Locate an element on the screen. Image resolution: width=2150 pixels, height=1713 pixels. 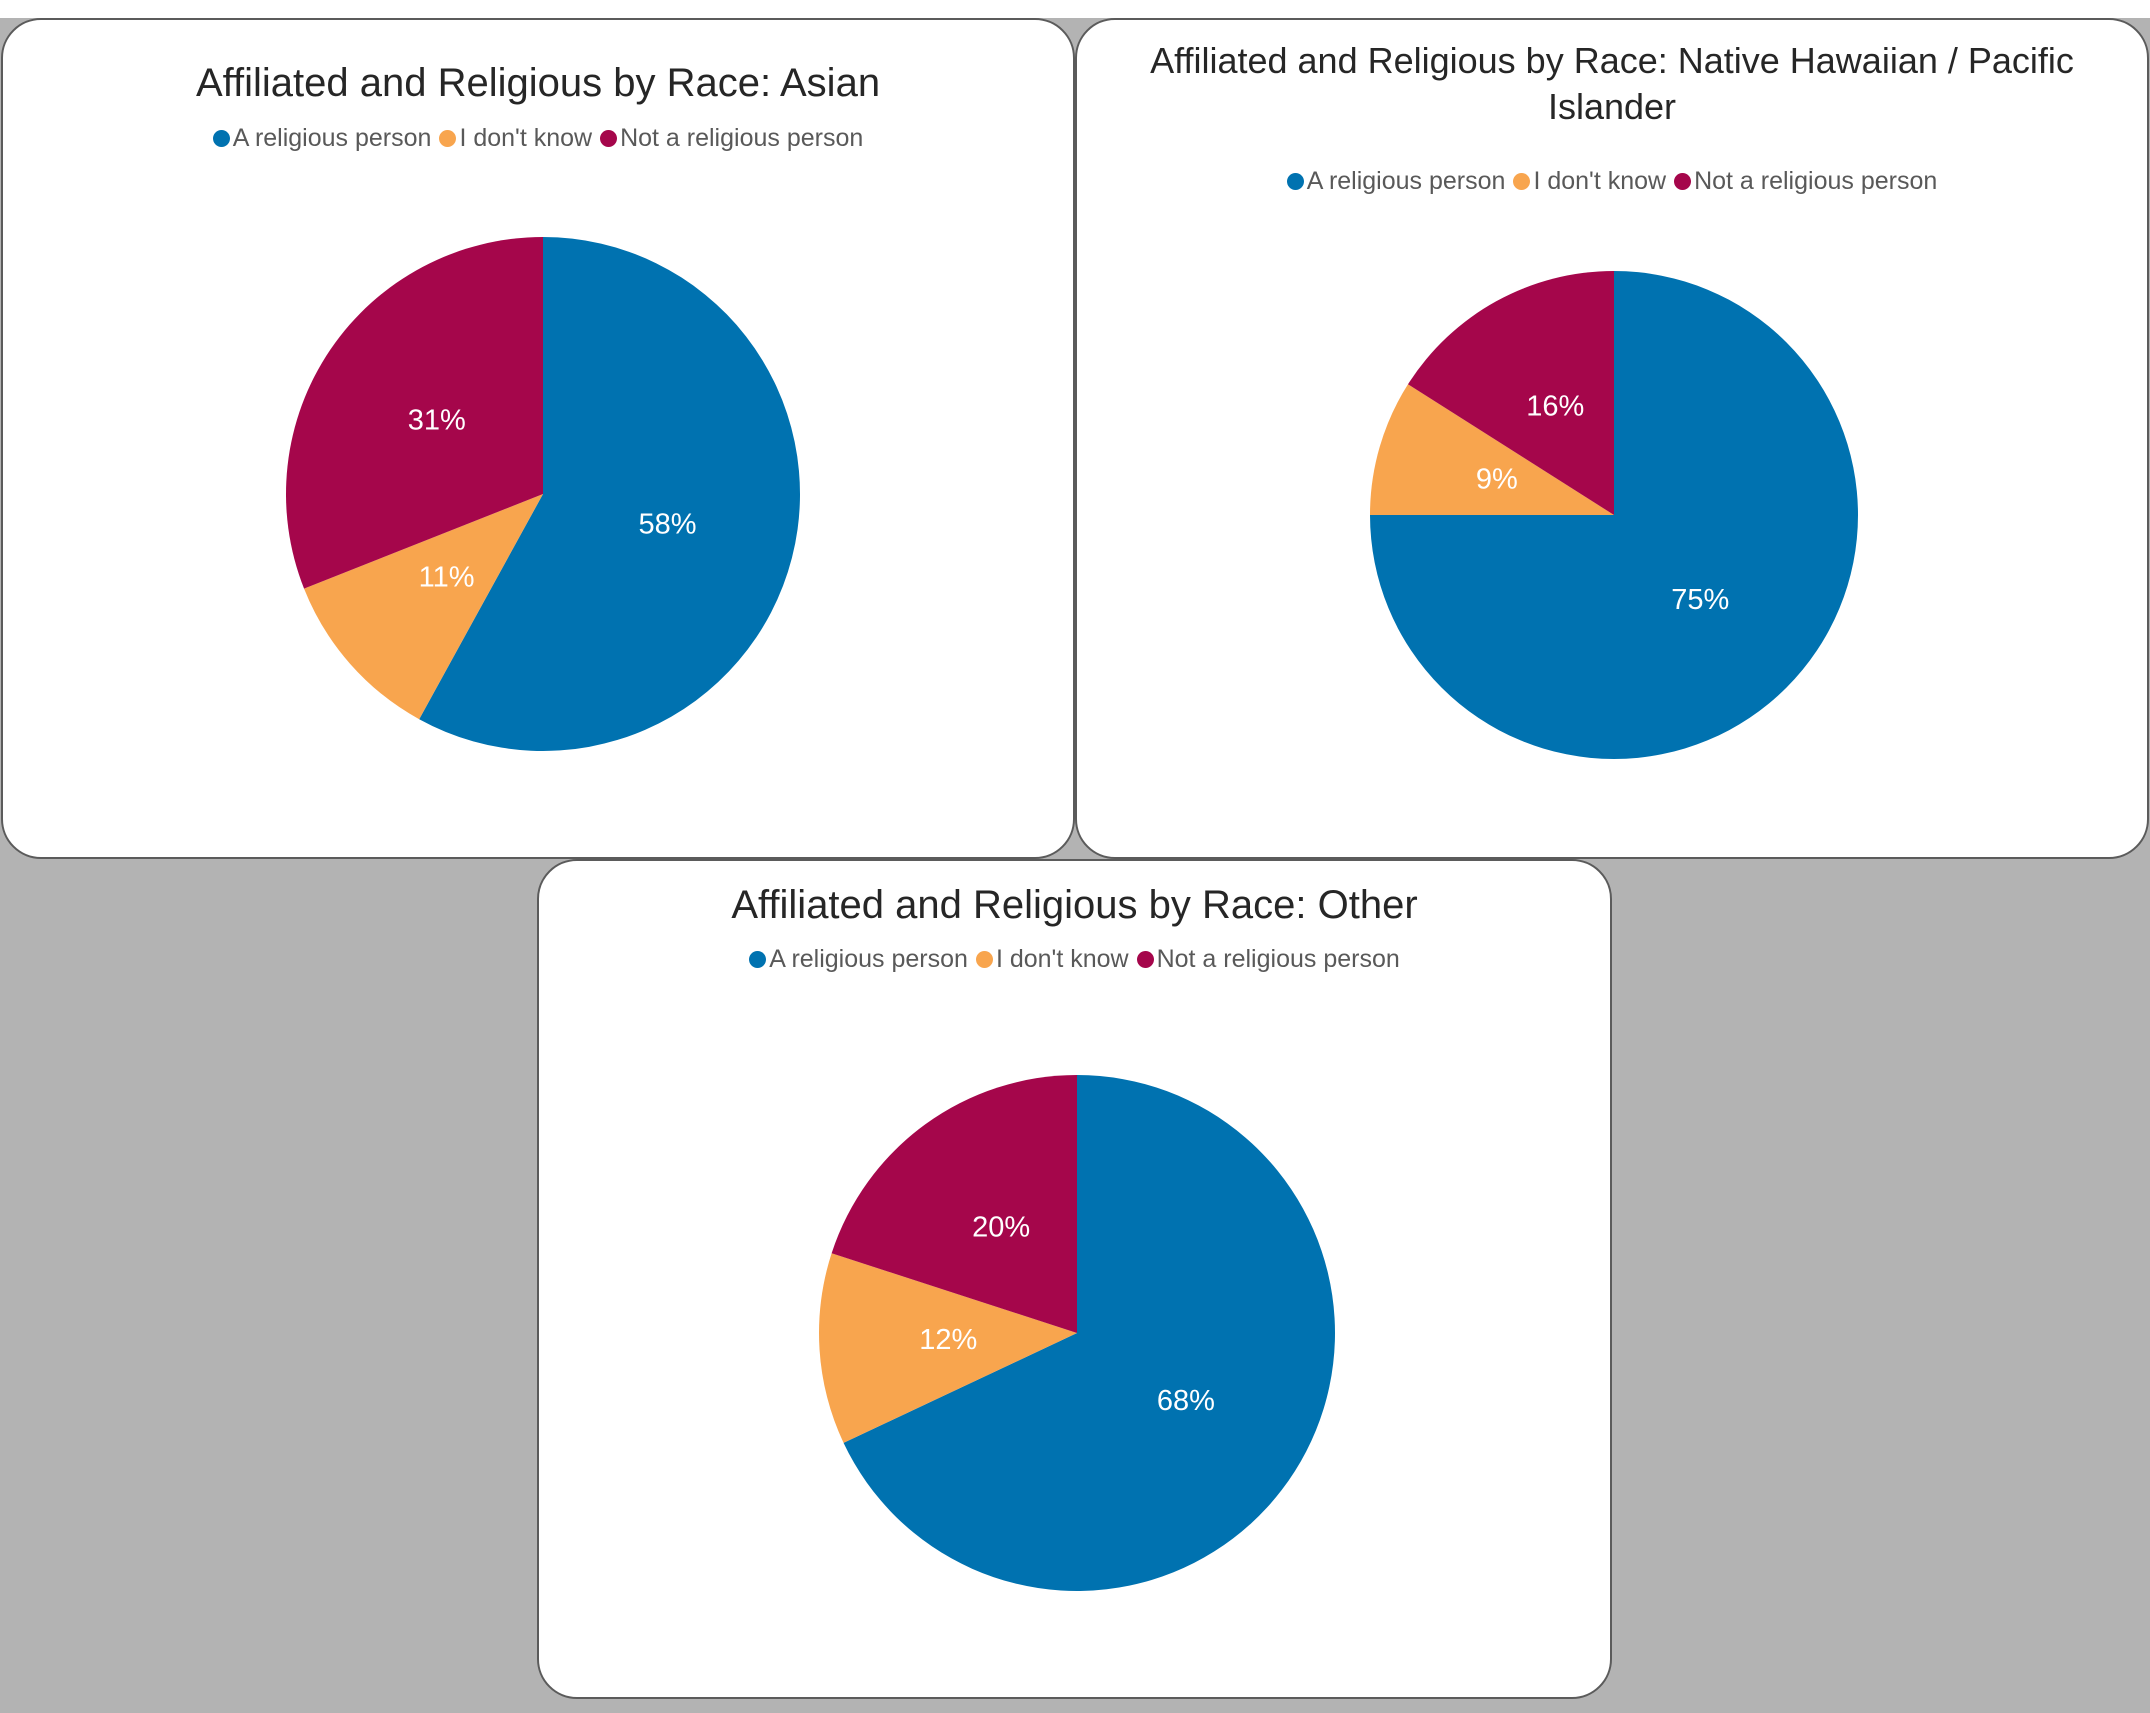
data-label: 31% is located at coordinates (437, 420).